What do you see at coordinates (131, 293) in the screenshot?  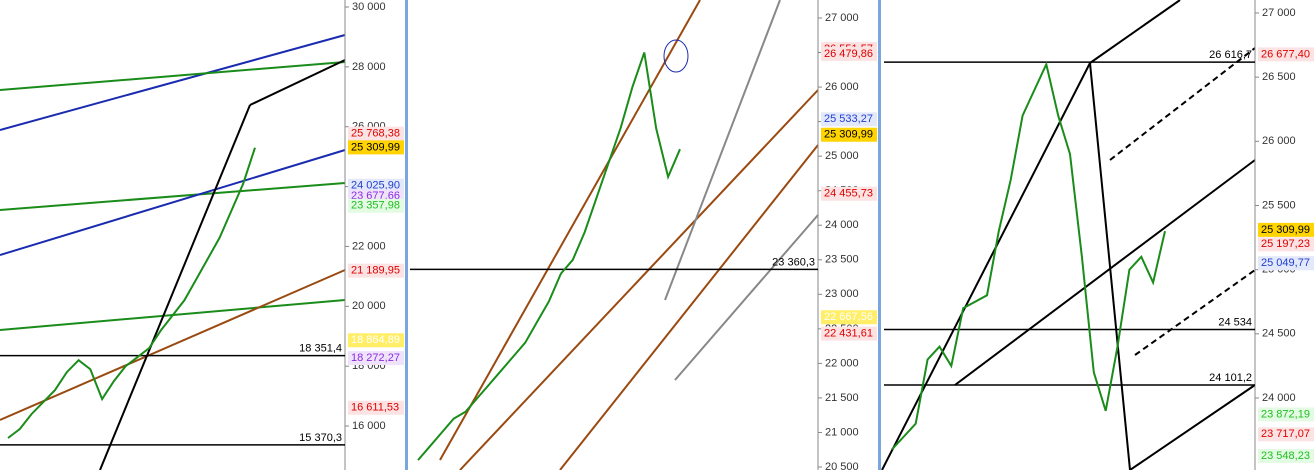 I see `price-line` at bounding box center [131, 293].